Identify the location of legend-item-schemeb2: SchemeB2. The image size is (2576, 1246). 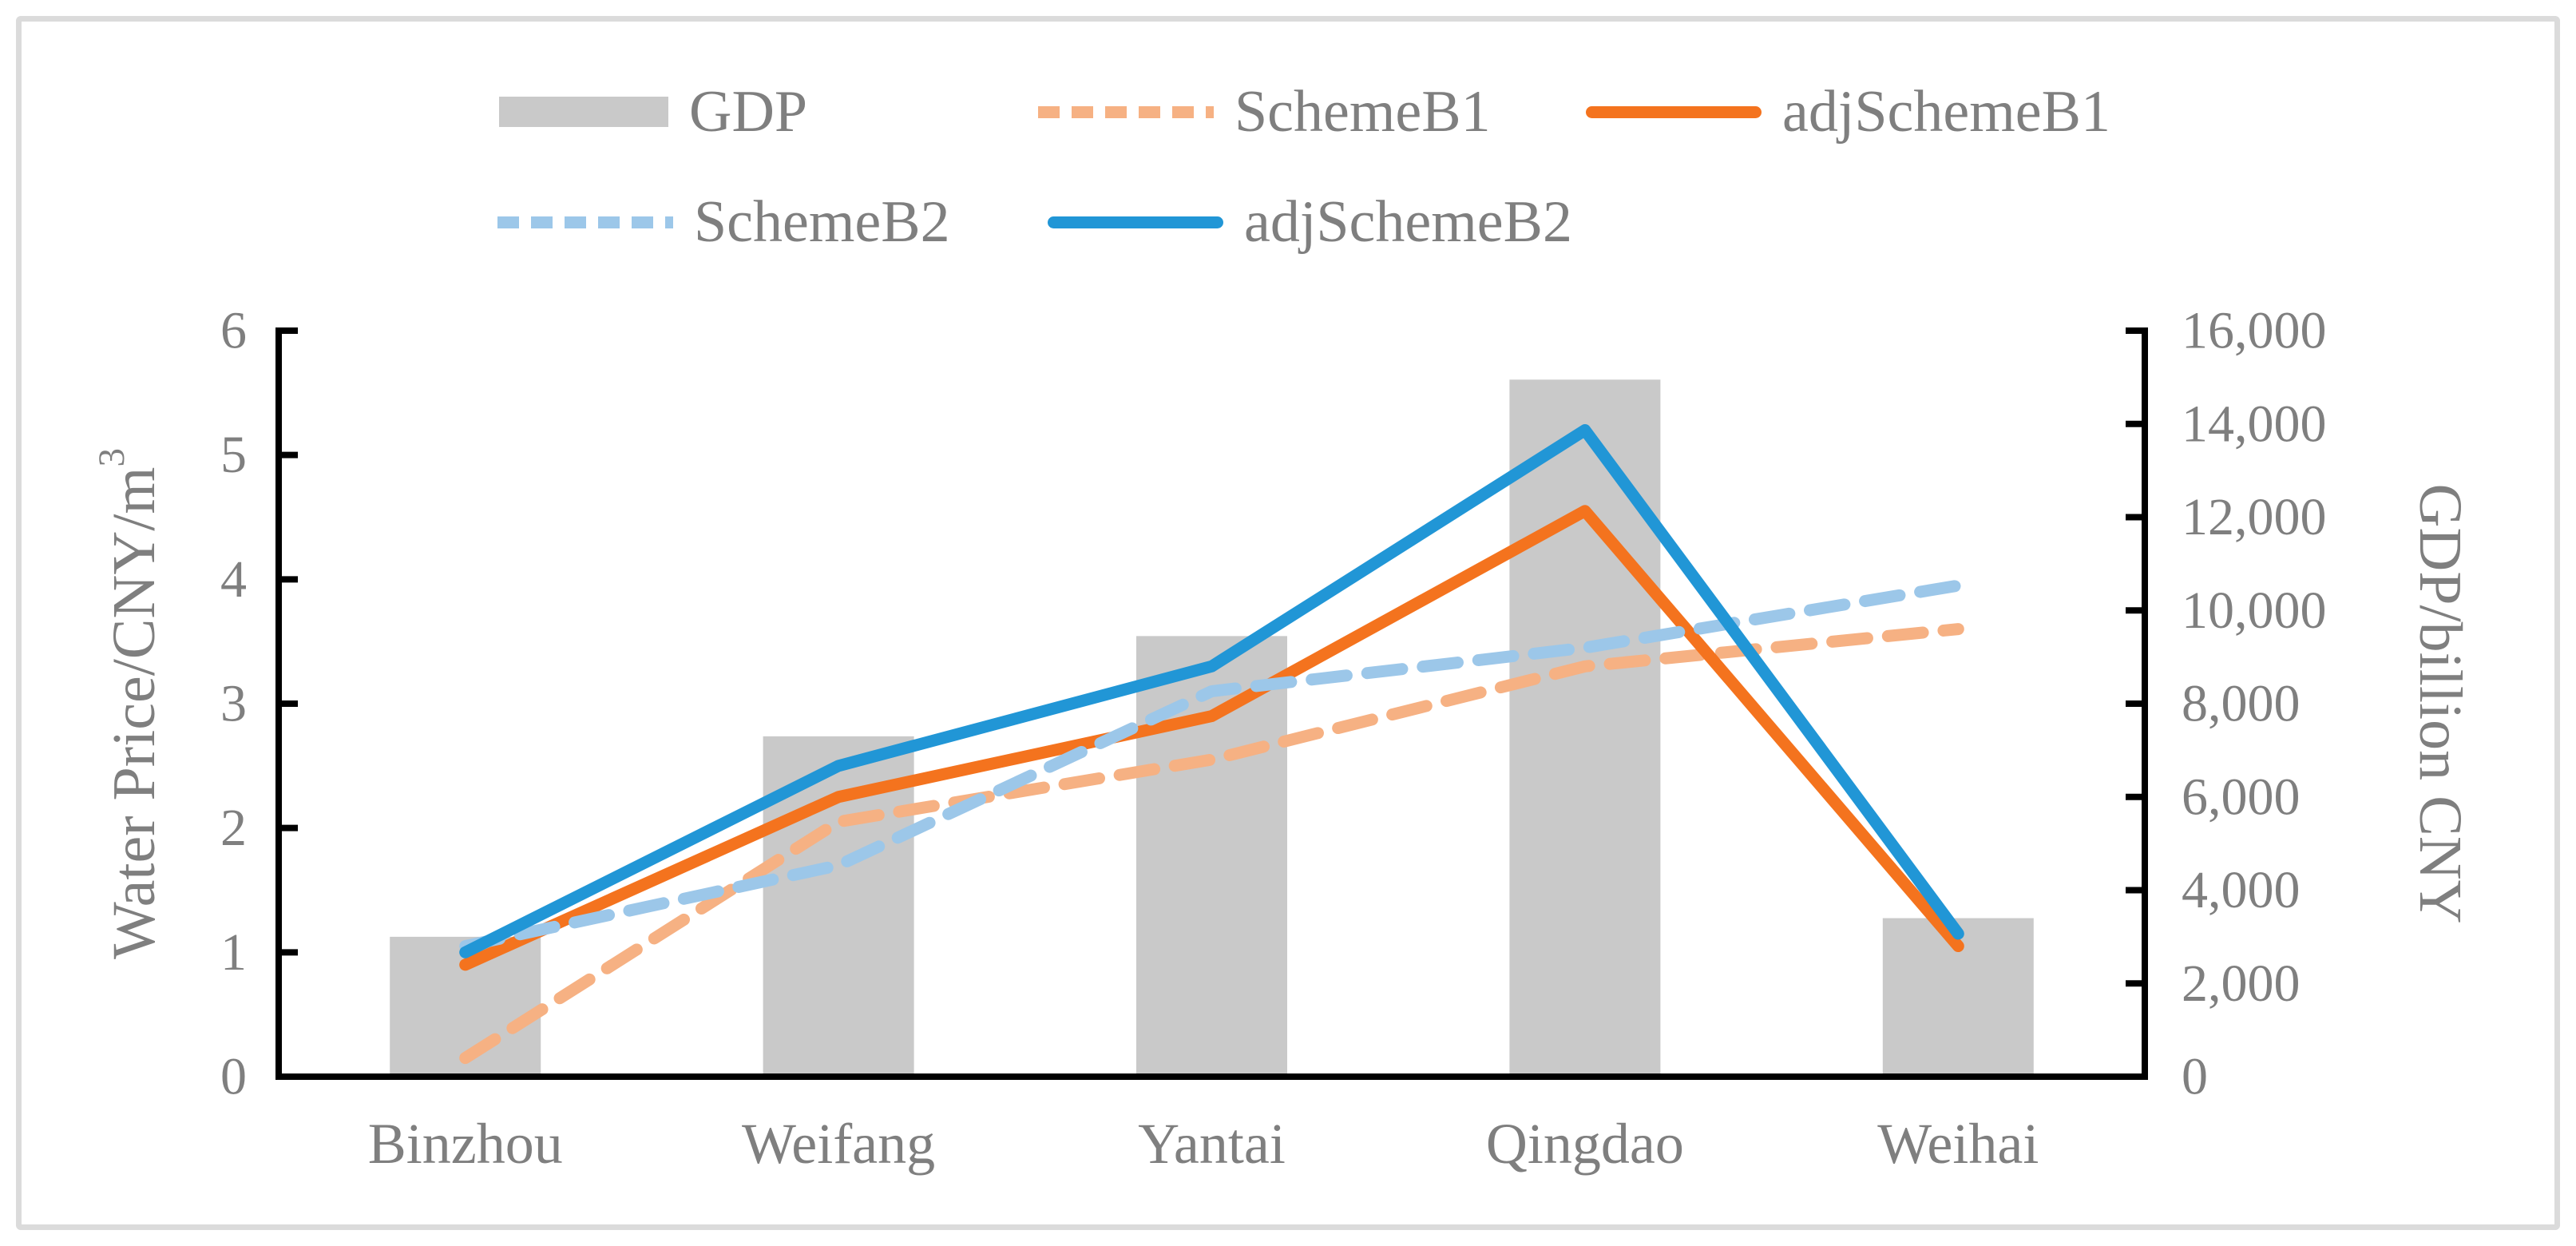
(723, 222).